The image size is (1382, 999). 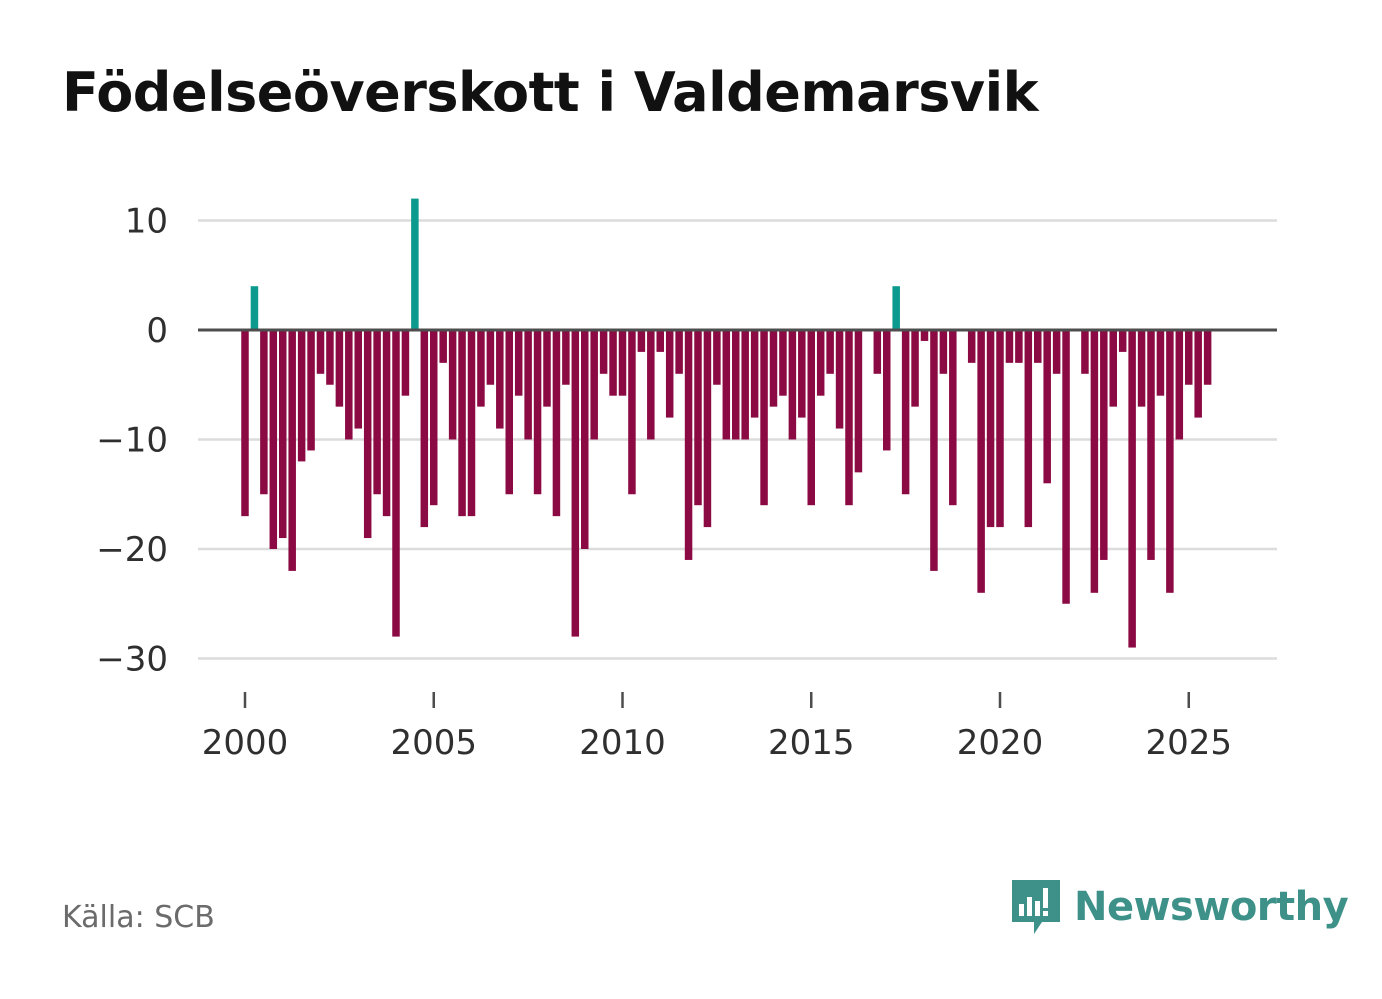 I want to click on chart-title: Födelseöverskott i Valdemarsvik, so click(x=550, y=92).